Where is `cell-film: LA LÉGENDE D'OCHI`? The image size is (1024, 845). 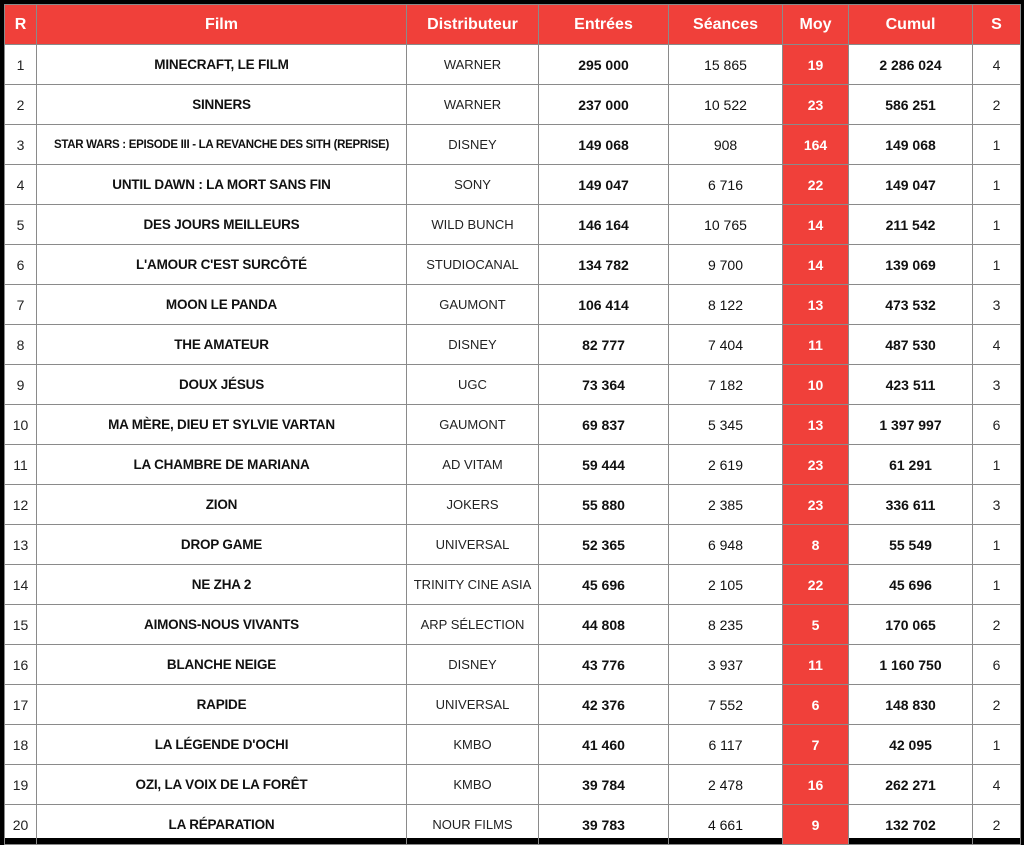
cell-film: LA LÉGENDE D'OCHI is located at coordinates (221, 744).